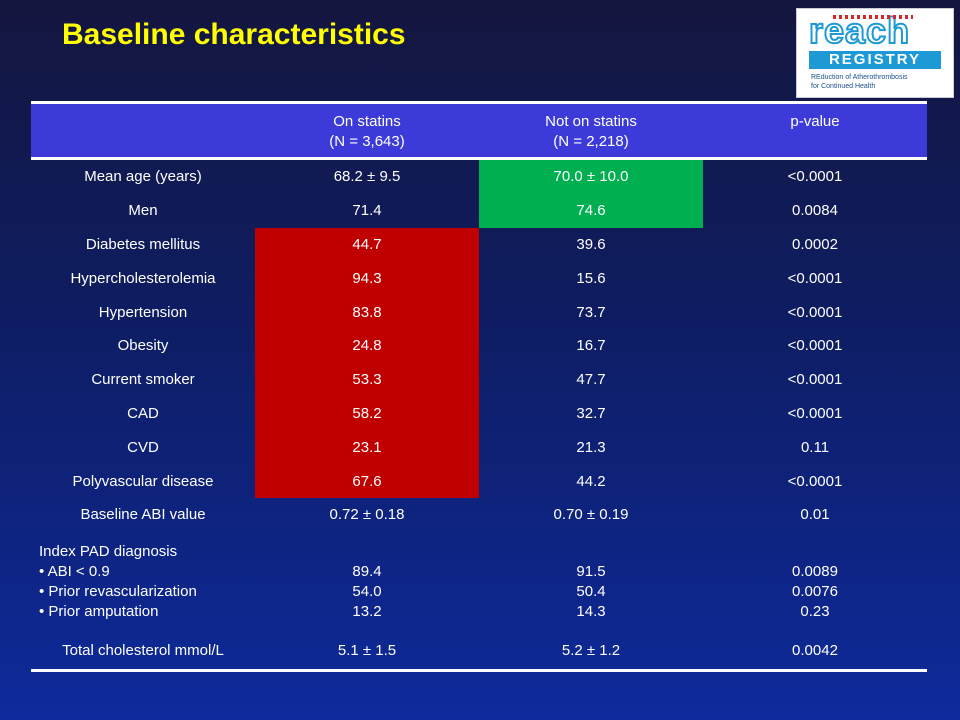 The width and height of the screenshot is (960, 720). I want to click on not-on-statins-value: 47.7, so click(591, 380).